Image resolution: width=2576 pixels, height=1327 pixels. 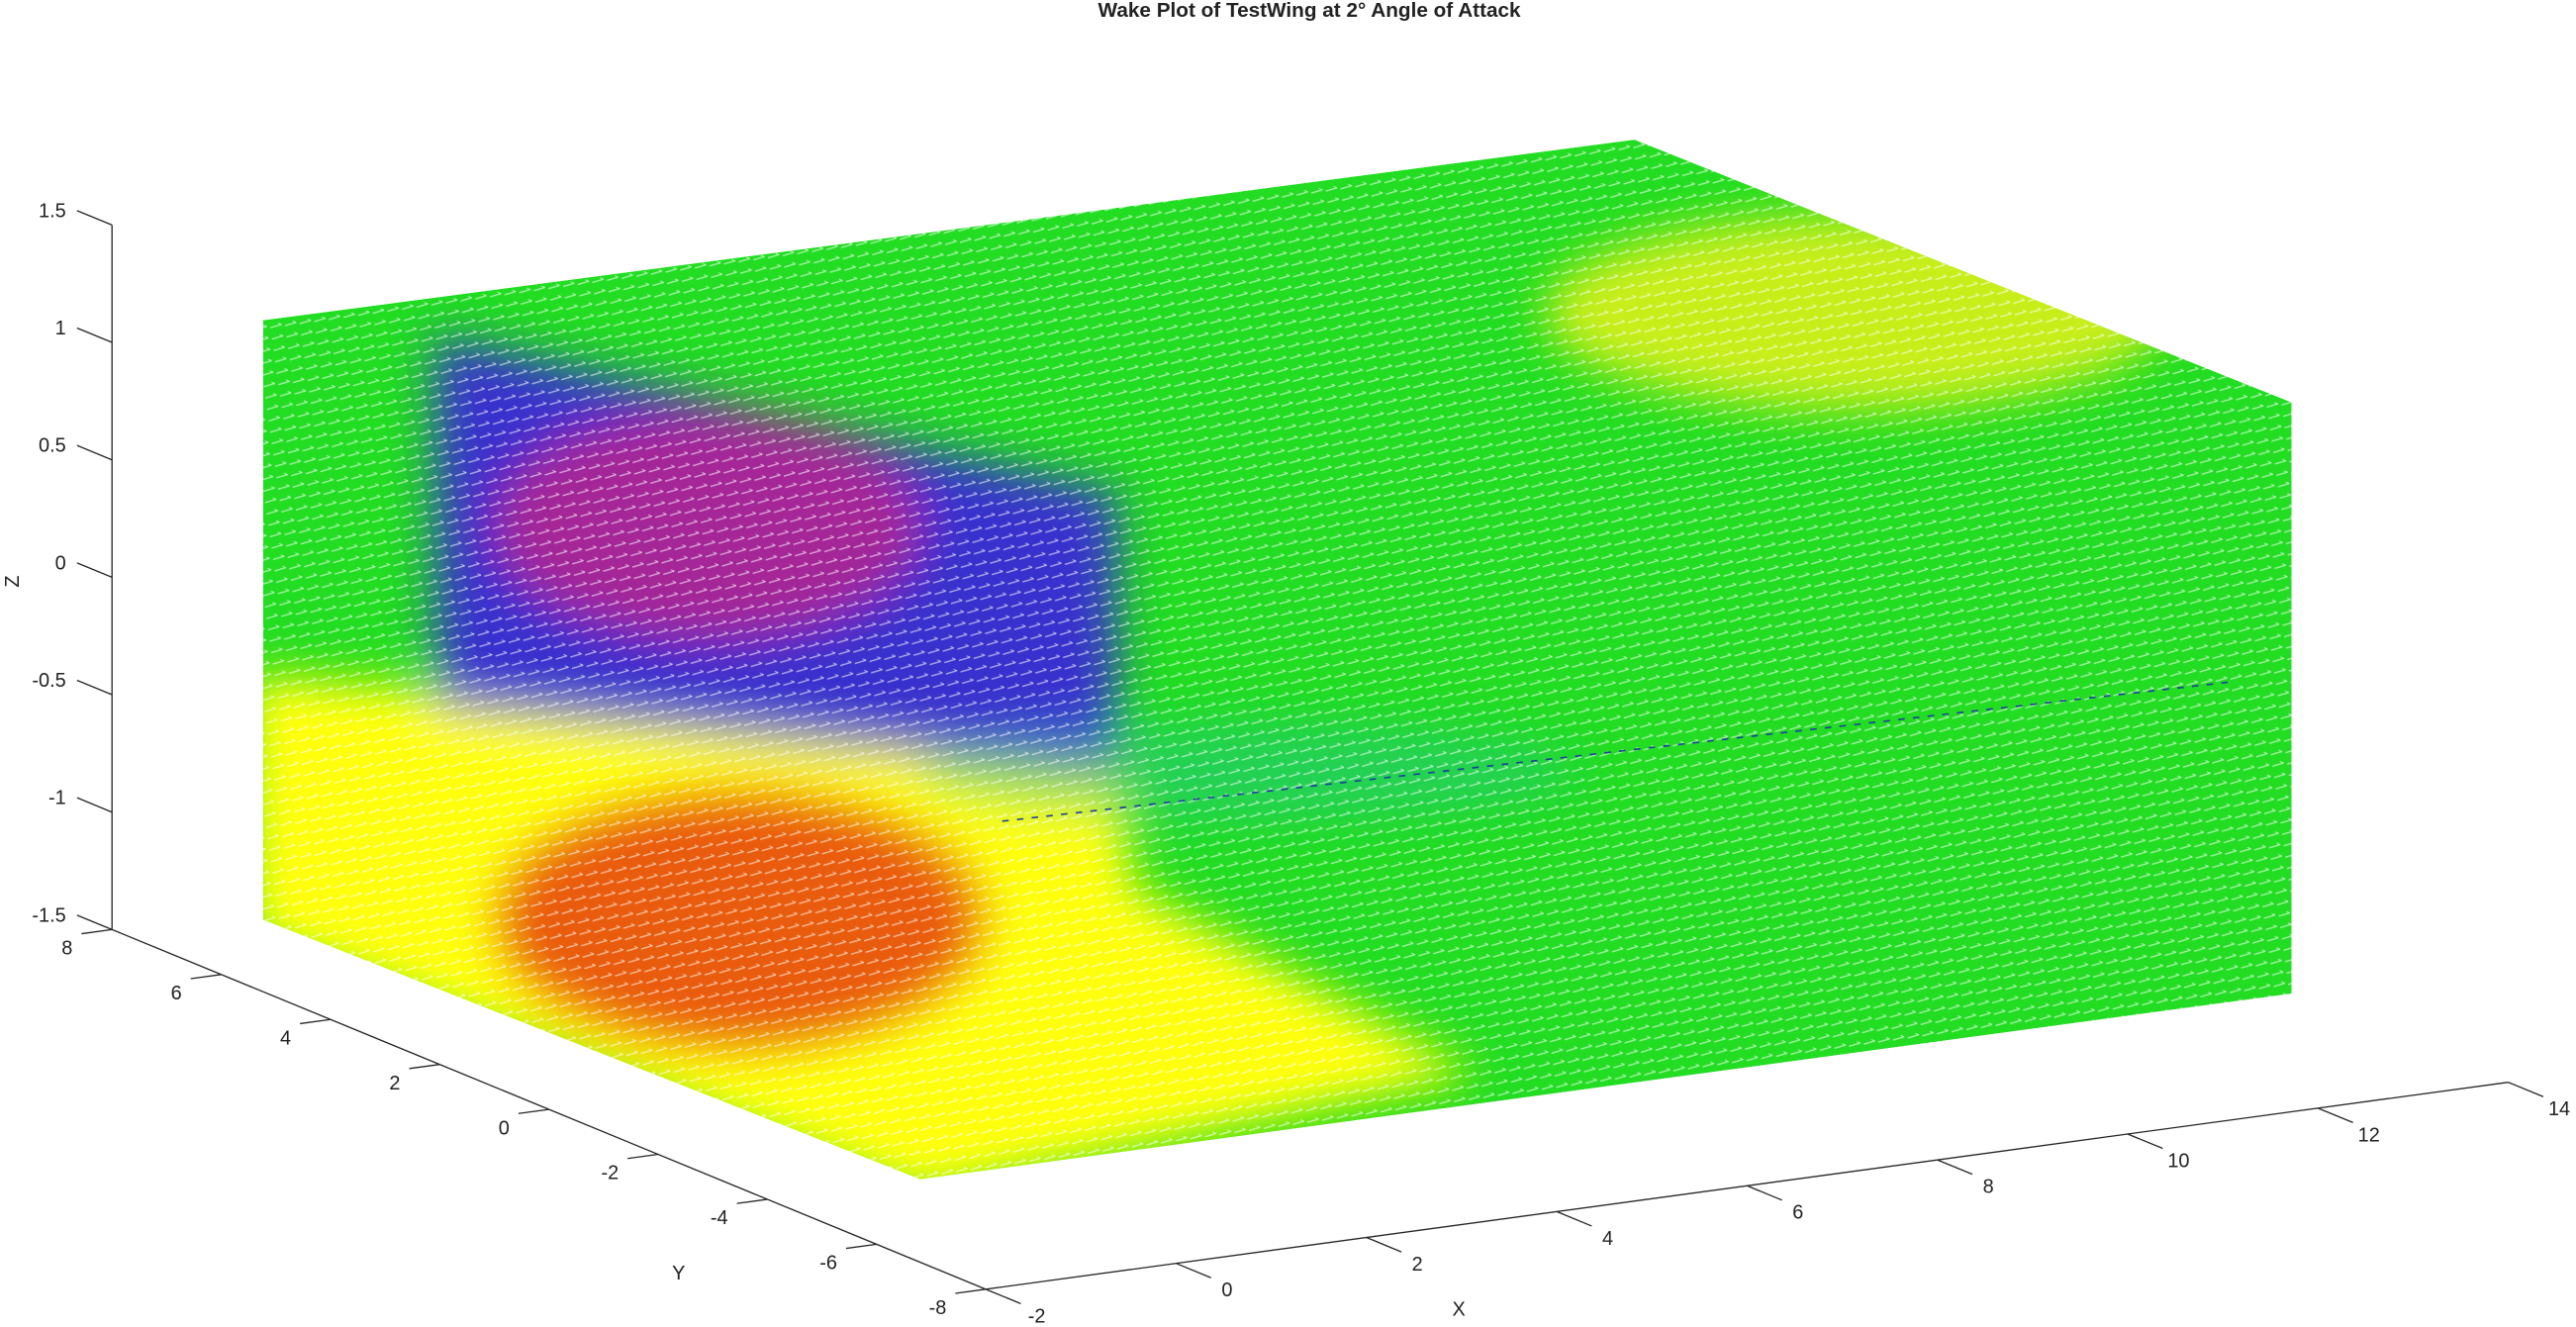 What do you see at coordinates (48, 681) in the screenshot?
I see `z-tick-label: -0.5` at bounding box center [48, 681].